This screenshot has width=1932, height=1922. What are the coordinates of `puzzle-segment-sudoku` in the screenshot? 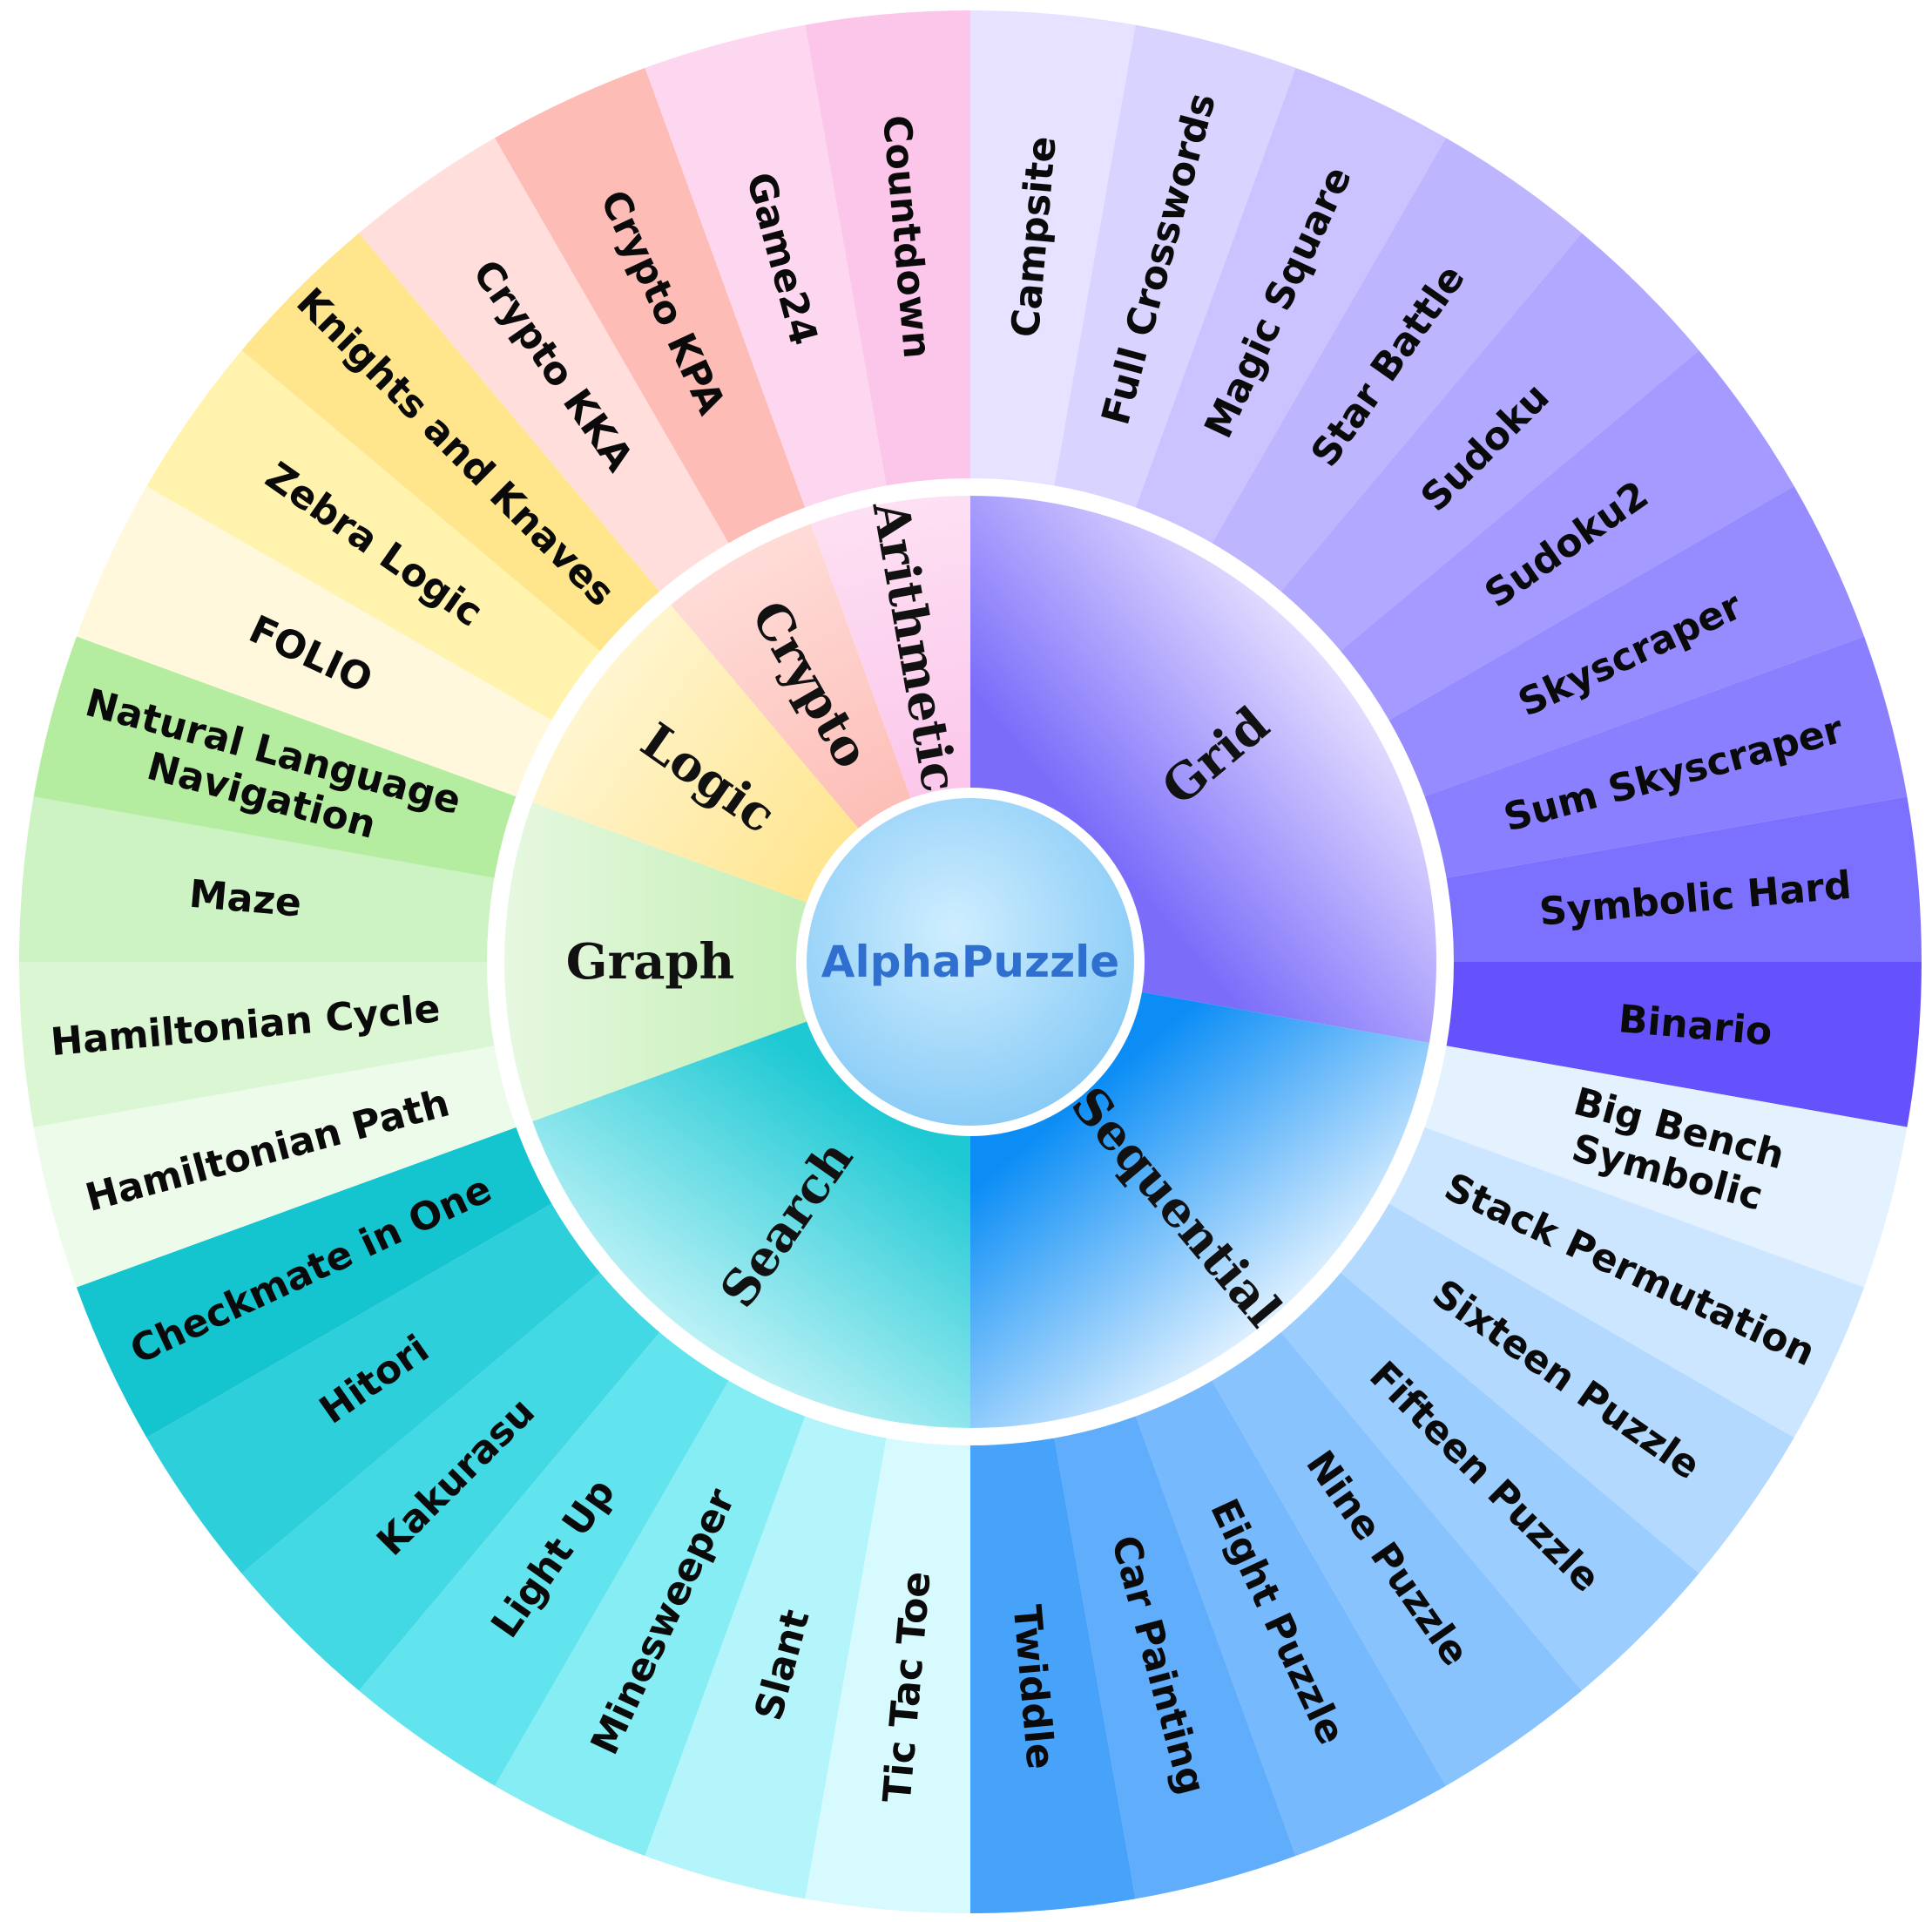 It's located at (1489, 443).